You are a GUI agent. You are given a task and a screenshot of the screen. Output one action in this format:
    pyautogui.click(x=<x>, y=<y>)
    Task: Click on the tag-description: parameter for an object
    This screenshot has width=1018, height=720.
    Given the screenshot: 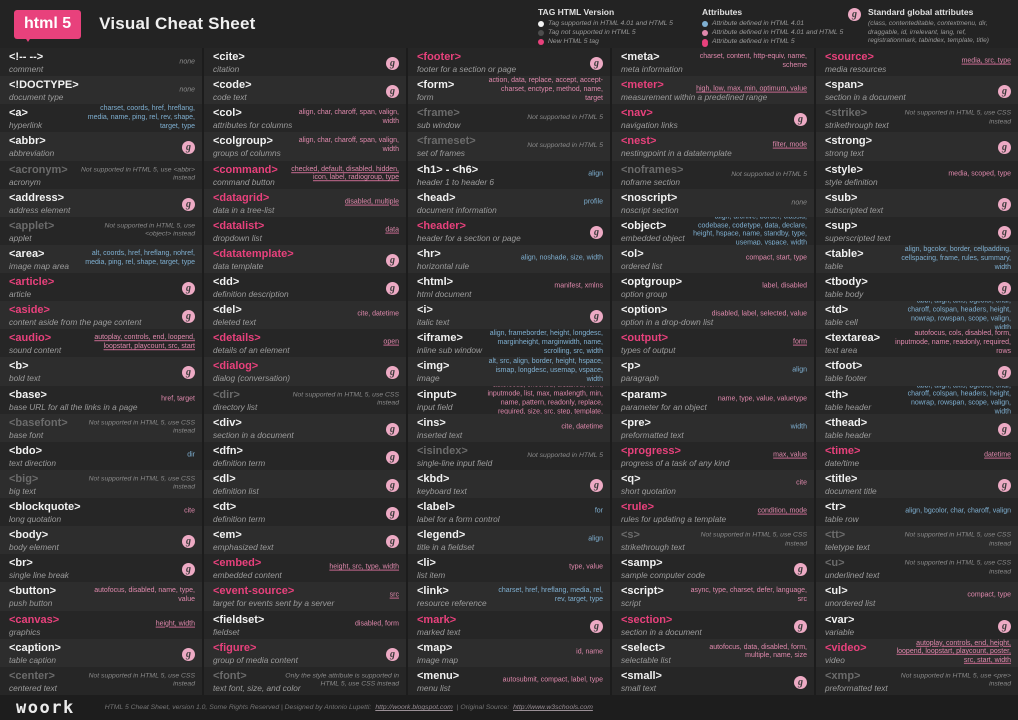 What is the action you would take?
    pyautogui.click(x=664, y=406)
    